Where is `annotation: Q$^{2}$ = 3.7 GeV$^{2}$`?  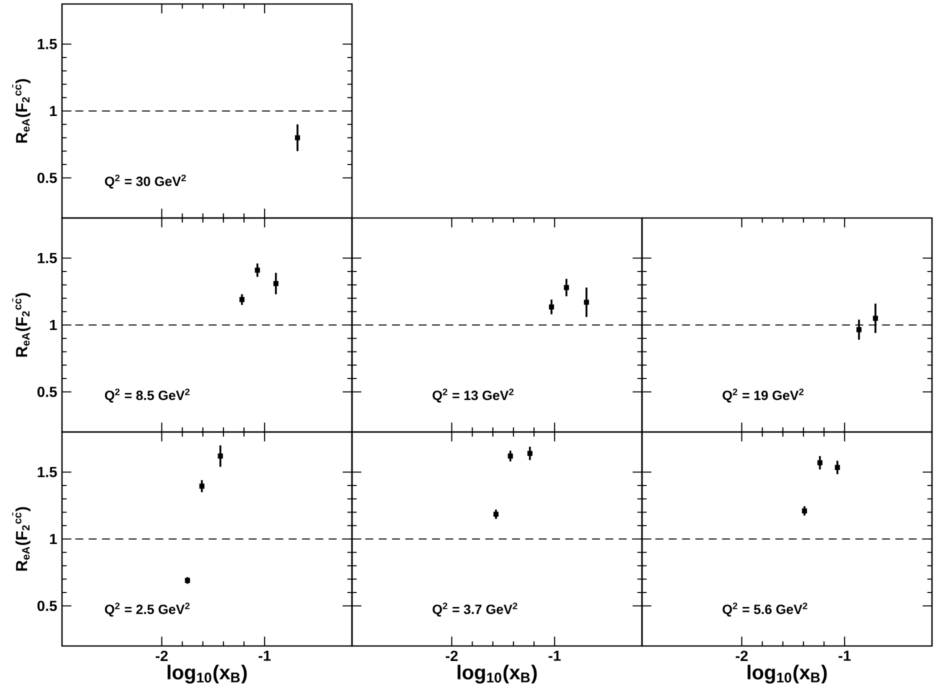
annotation: Q$^{2}$ = 3.7 GeV$^{2}$ is located at coordinates (475, 609).